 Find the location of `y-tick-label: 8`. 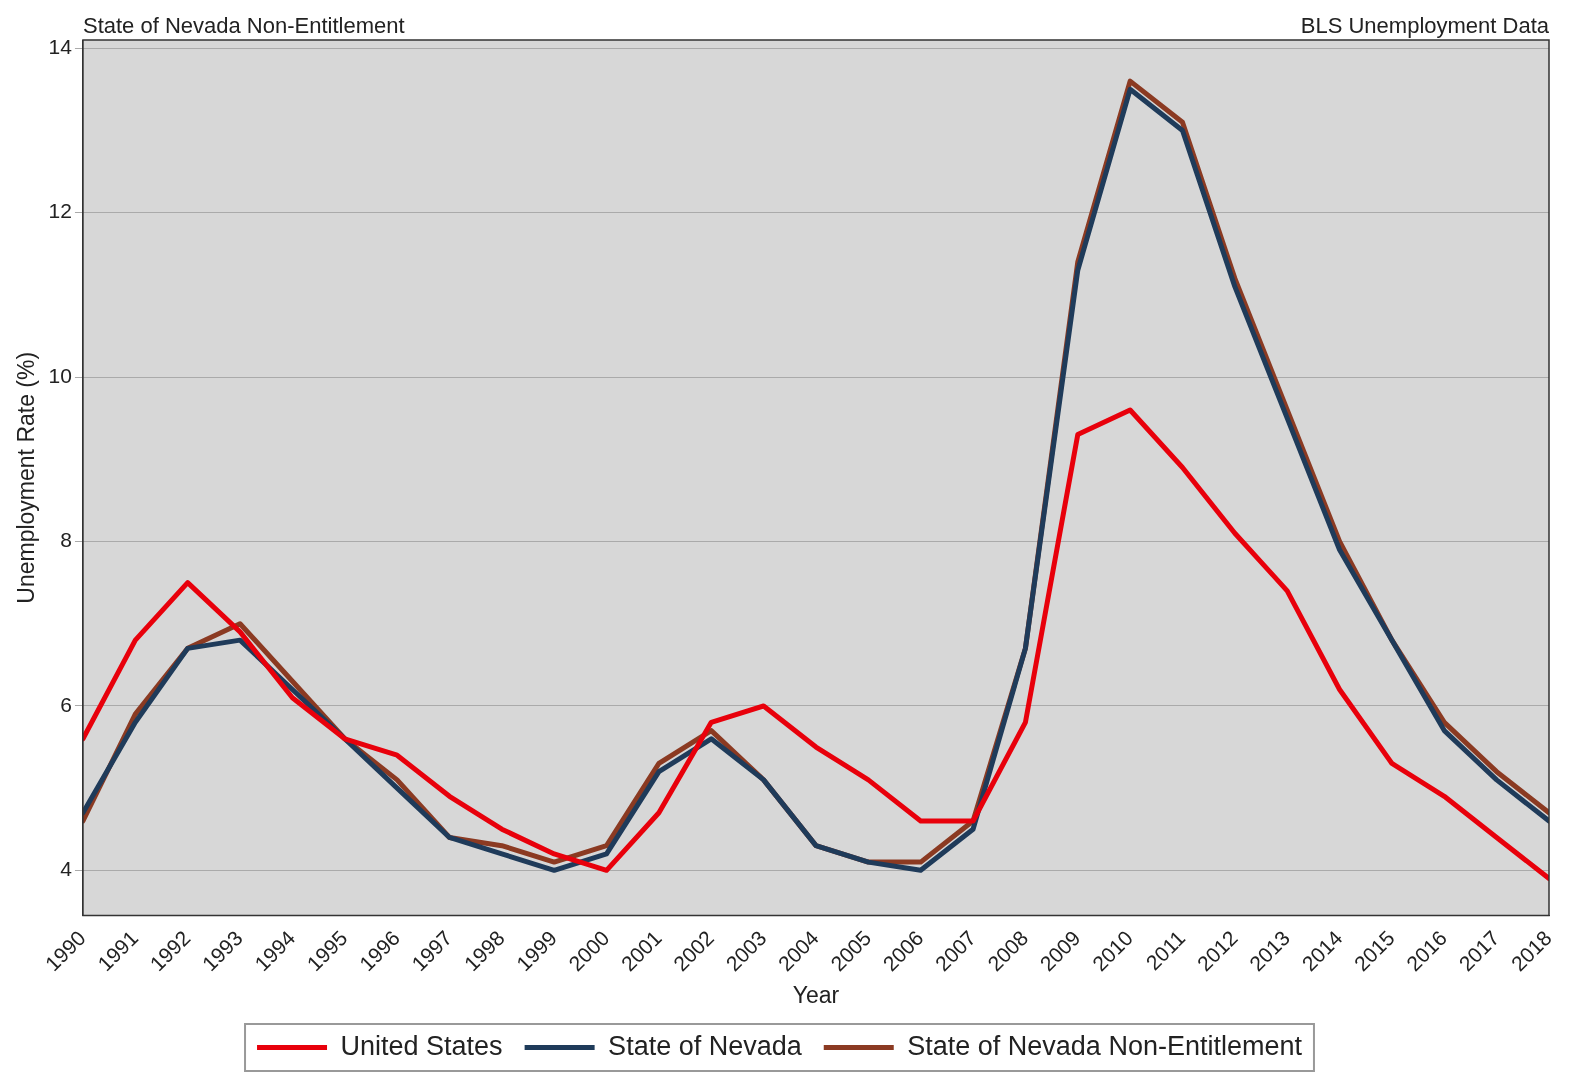

y-tick-label: 8 is located at coordinates (66, 540).